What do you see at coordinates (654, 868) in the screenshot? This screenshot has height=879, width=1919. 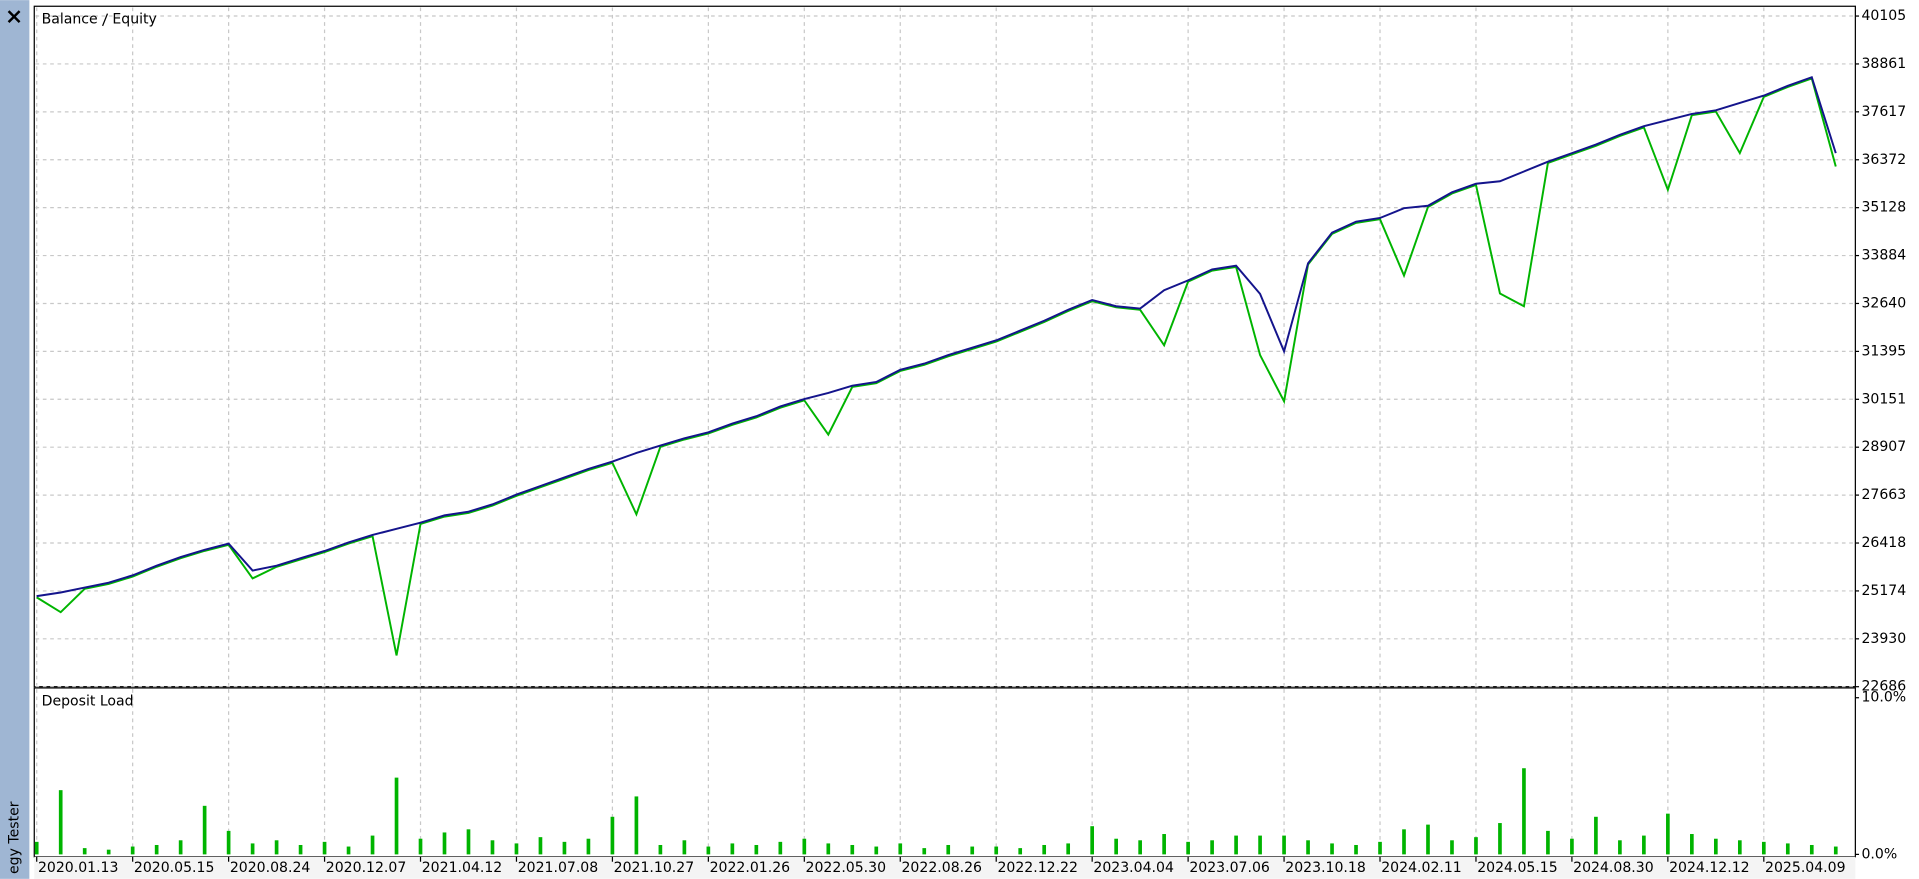 I see `x-tick-label: 2021.10.27` at bounding box center [654, 868].